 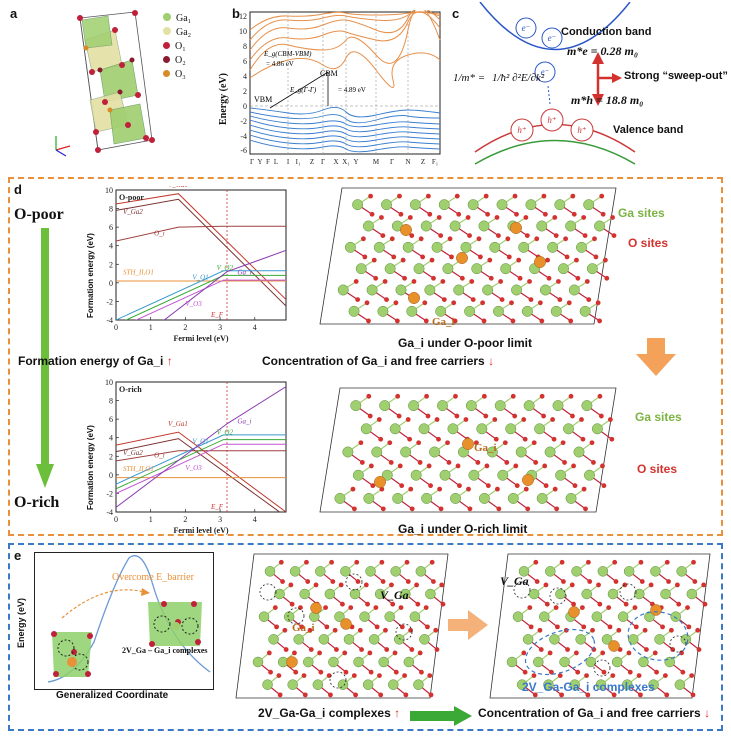 What do you see at coordinates (178, 424) in the screenshot?
I see `series-label: V_Ga1` at bounding box center [178, 424].